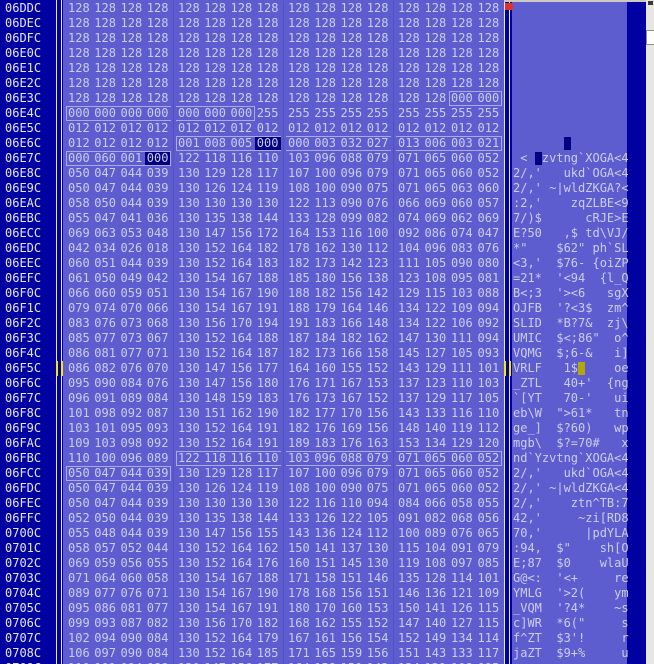 This screenshot has width=654, height=664. What do you see at coordinates (377, 383) in the screenshot?
I see `hex-cell: 153` at bounding box center [377, 383].